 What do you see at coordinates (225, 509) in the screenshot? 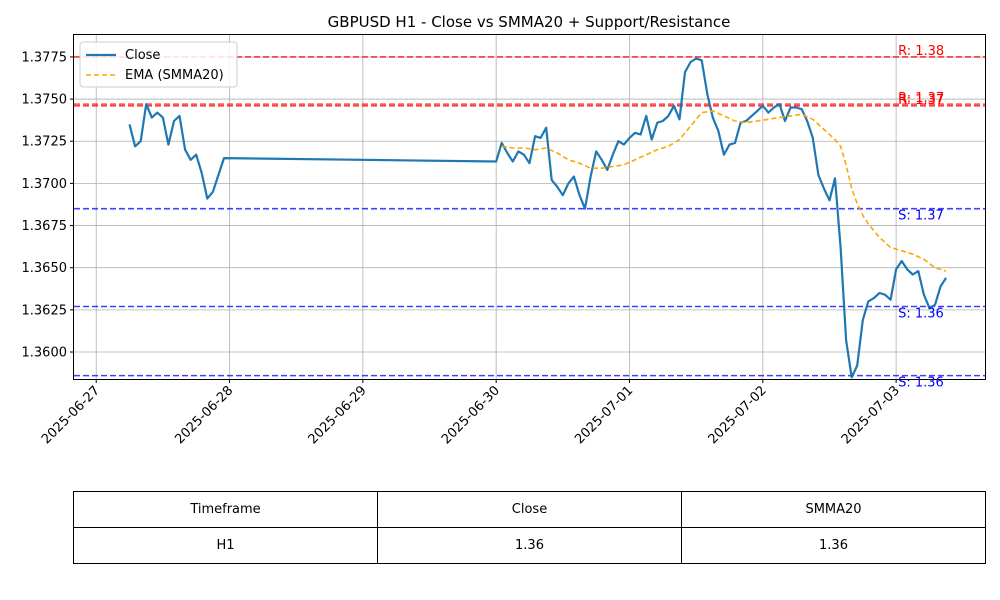
I see `table-header-cell: Timeframe` at bounding box center [225, 509].